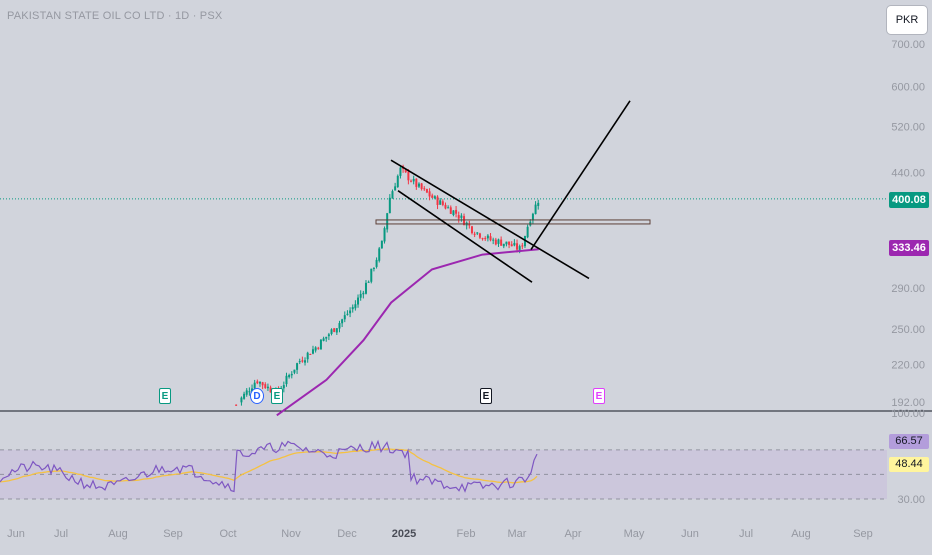 Image resolution: width=932 pixels, height=555 pixels. I want to click on projection-line, so click(580, 175).